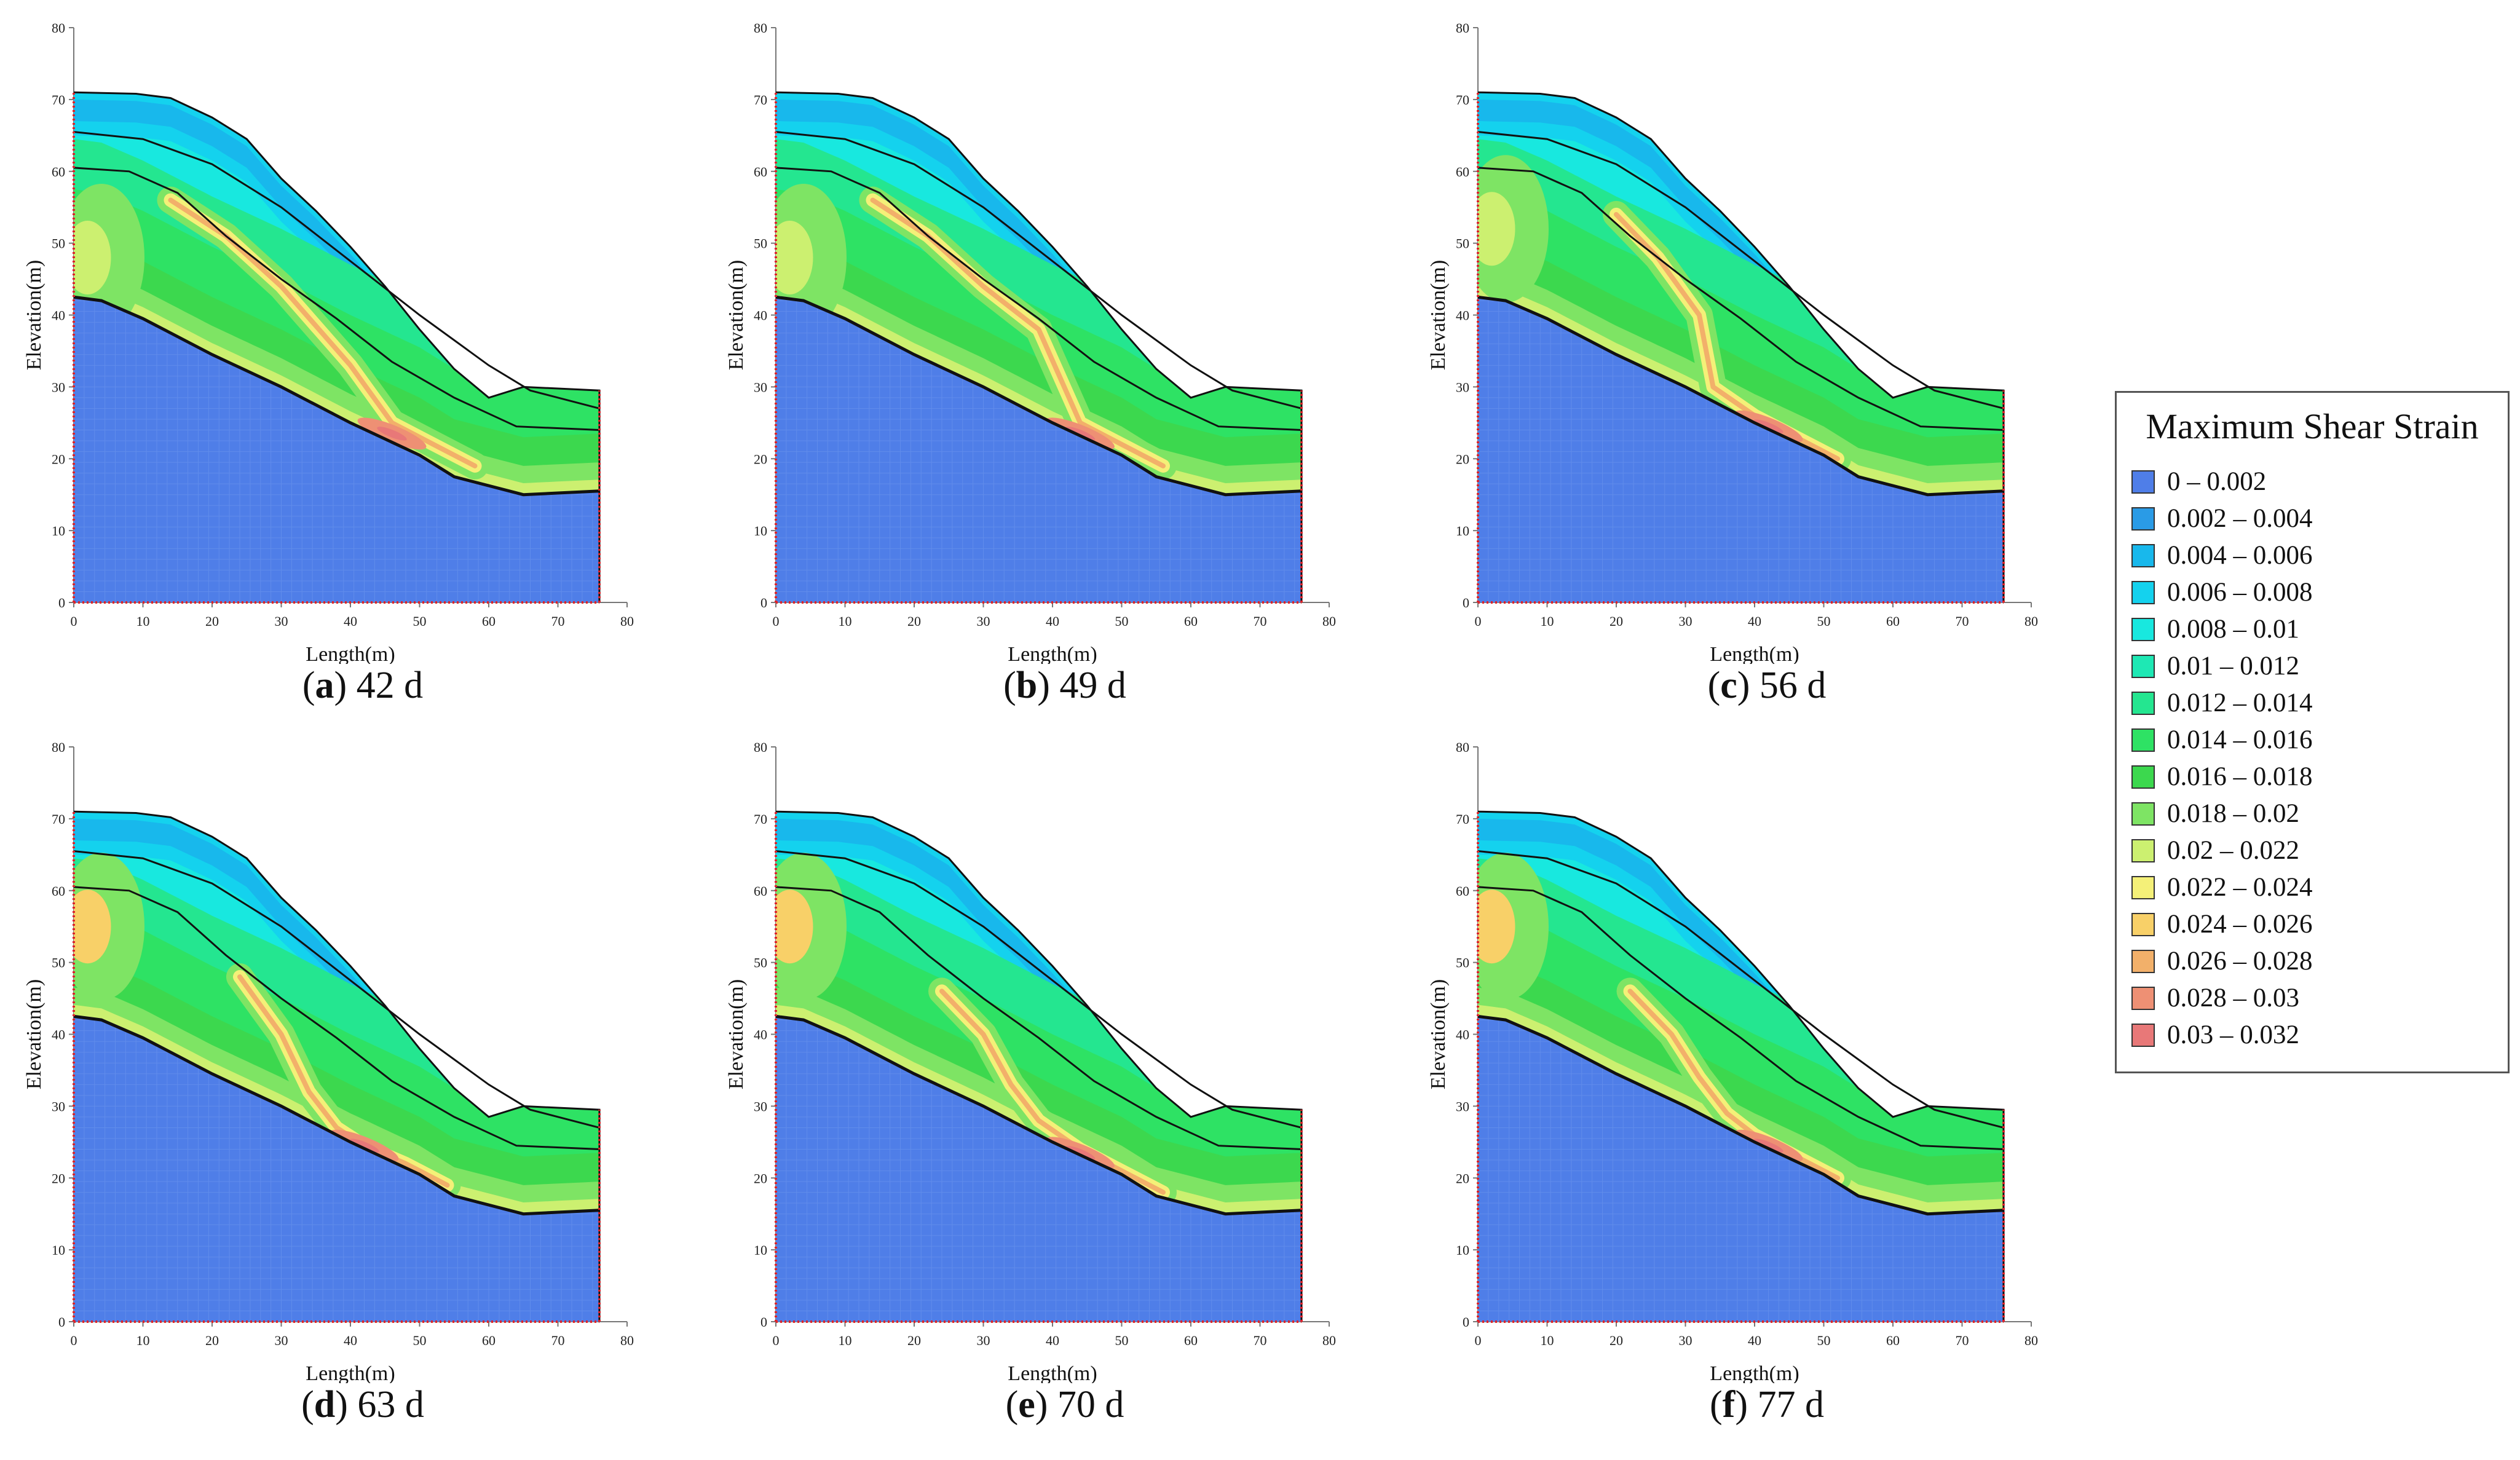 The width and height of the screenshot is (2520, 1460). What do you see at coordinates (1064, 1405) in the screenshot?
I see `panel-caption-e: (e) 70 d` at bounding box center [1064, 1405].